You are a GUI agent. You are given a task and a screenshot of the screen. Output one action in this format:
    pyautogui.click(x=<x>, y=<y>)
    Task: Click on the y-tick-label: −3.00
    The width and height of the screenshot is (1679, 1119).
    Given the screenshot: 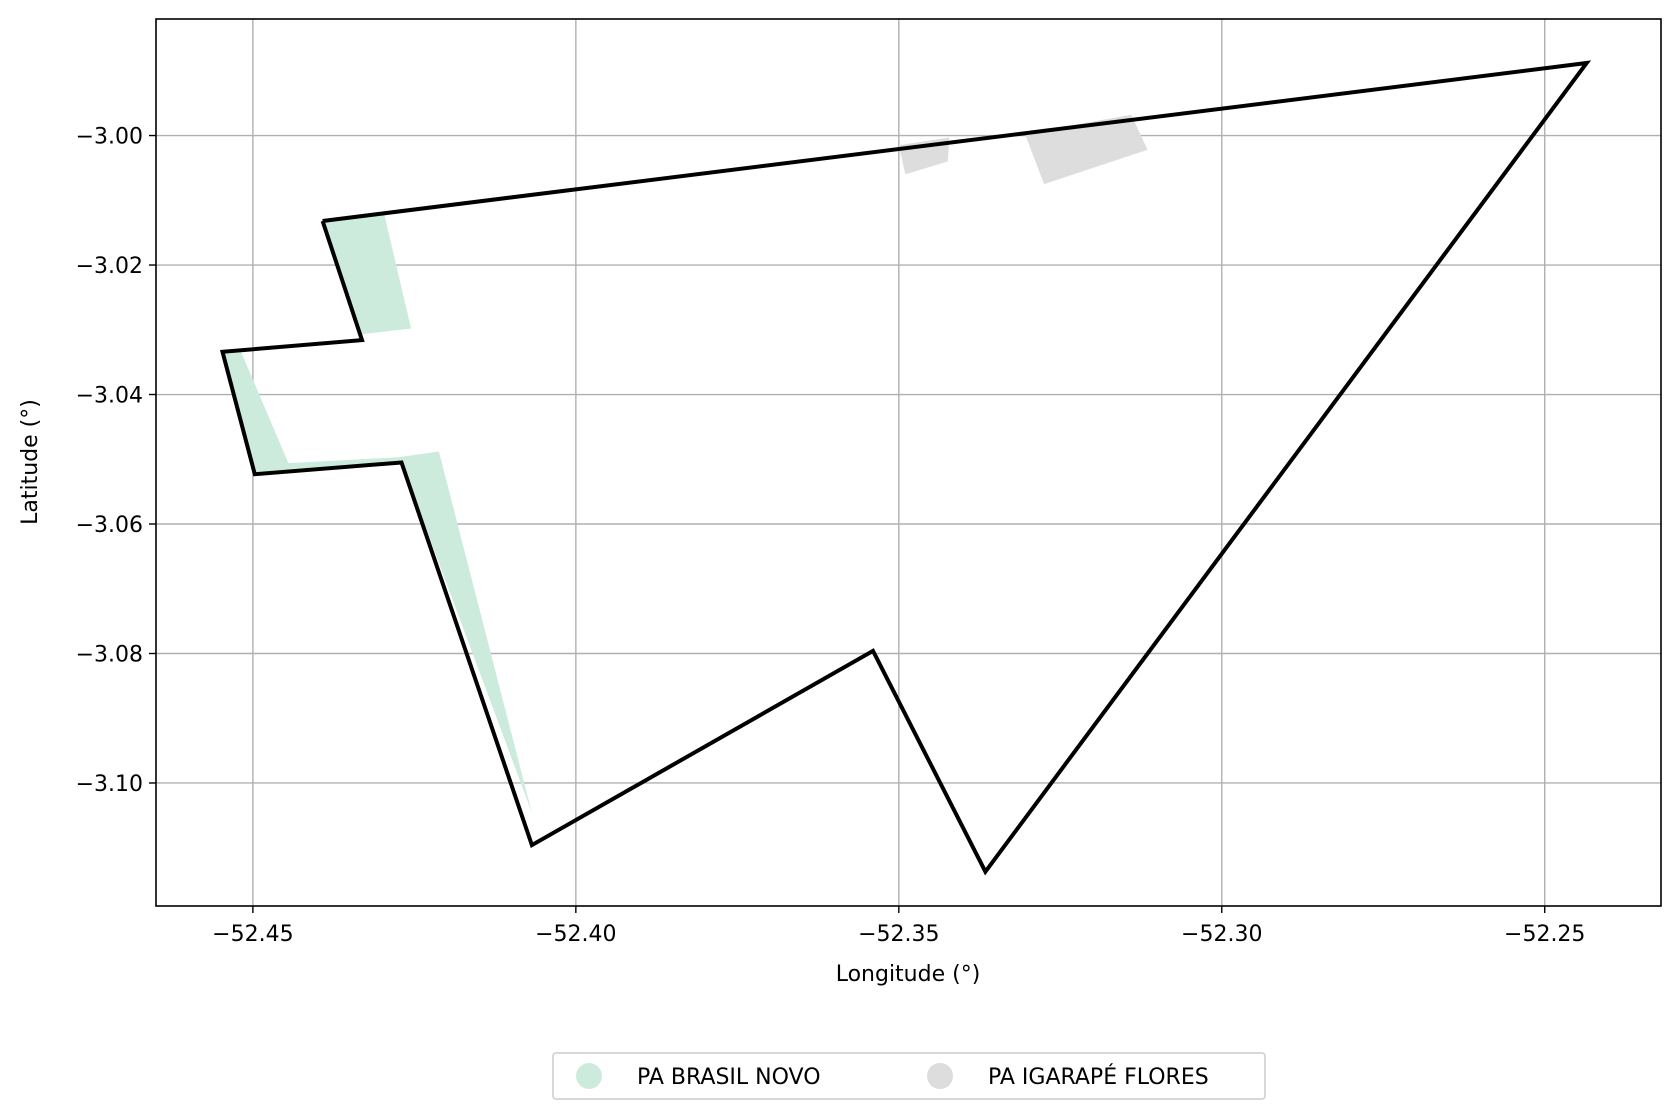 What is the action you would take?
    pyautogui.click(x=109, y=137)
    